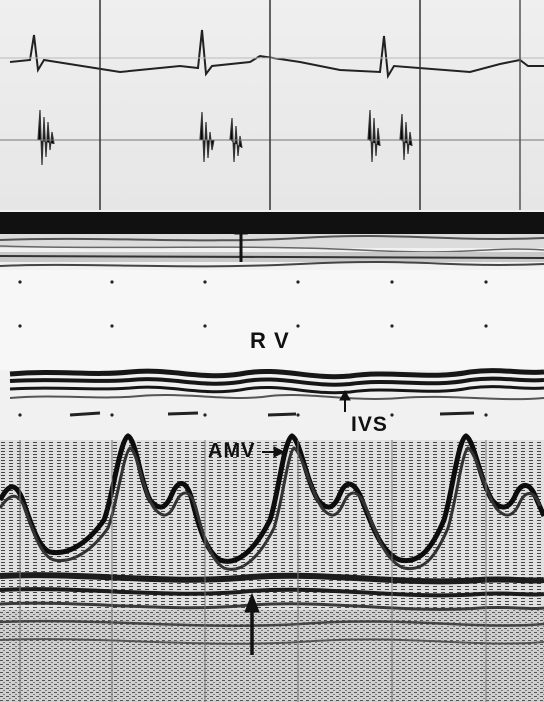  What do you see at coordinates (241, 240) in the screenshot?
I see `top-arrow` at bounding box center [241, 240].